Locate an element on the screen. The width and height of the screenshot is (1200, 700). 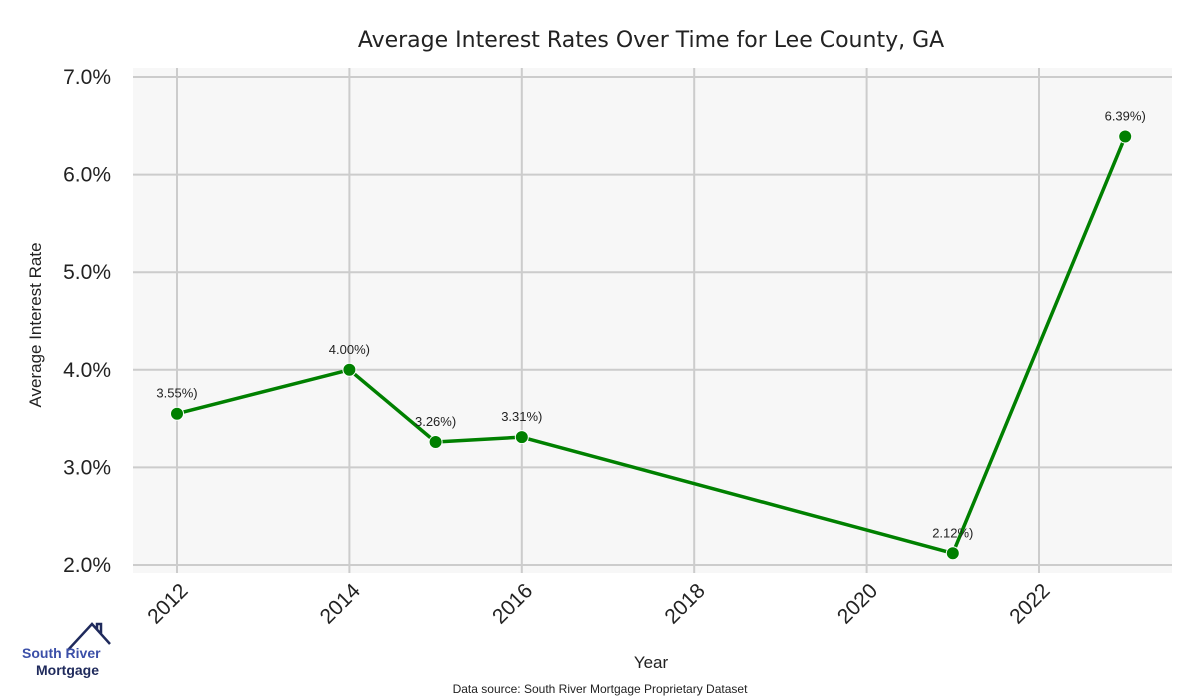
data-label: 6.39%) is located at coordinates (1125, 116).